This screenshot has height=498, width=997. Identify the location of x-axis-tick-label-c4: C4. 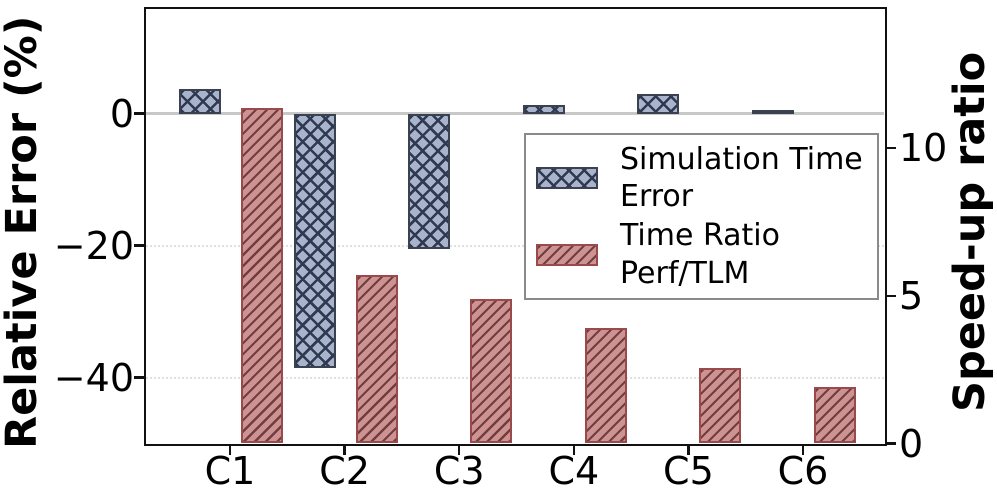
(574, 471).